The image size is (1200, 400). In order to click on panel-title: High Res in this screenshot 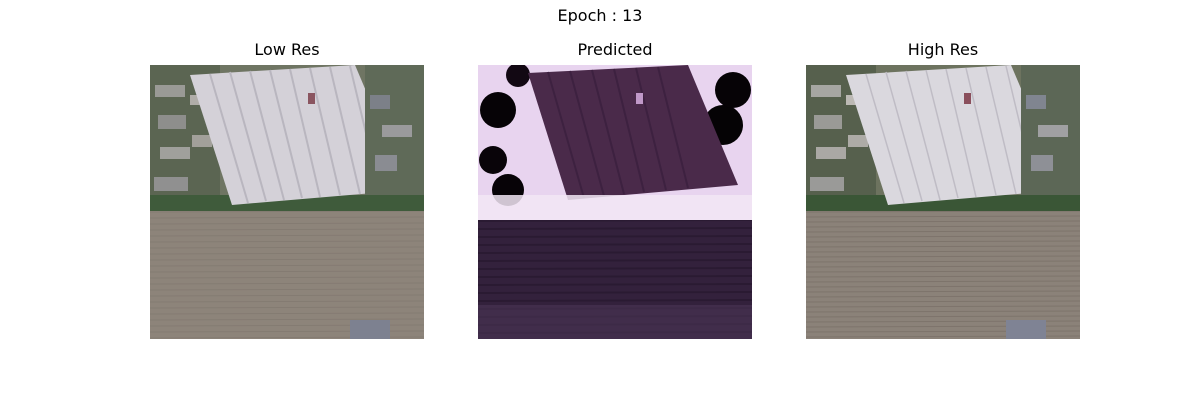, I will do `click(943, 49)`.